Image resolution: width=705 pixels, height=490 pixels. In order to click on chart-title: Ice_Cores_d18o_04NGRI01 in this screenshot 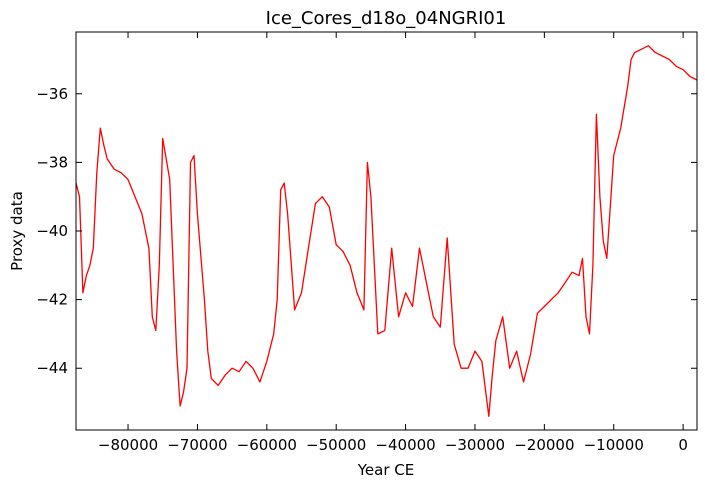, I will do `click(386, 18)`.